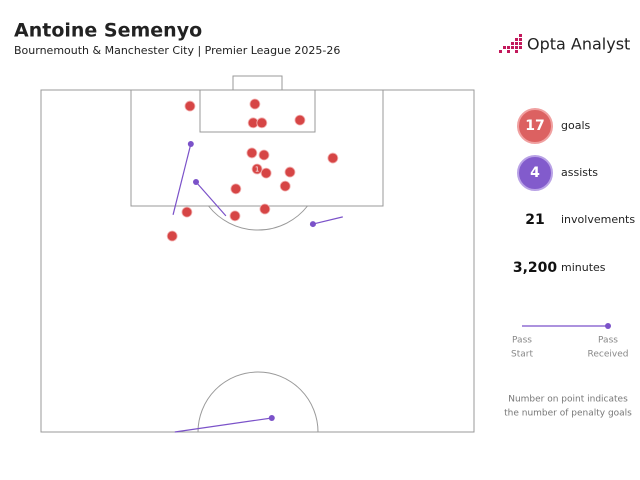 This screenshot has width=640, height=480. What do you see at coordinates (608, 341) in the screenshot?
I see `legend-received: Pass` at bounding box center [608, 341].